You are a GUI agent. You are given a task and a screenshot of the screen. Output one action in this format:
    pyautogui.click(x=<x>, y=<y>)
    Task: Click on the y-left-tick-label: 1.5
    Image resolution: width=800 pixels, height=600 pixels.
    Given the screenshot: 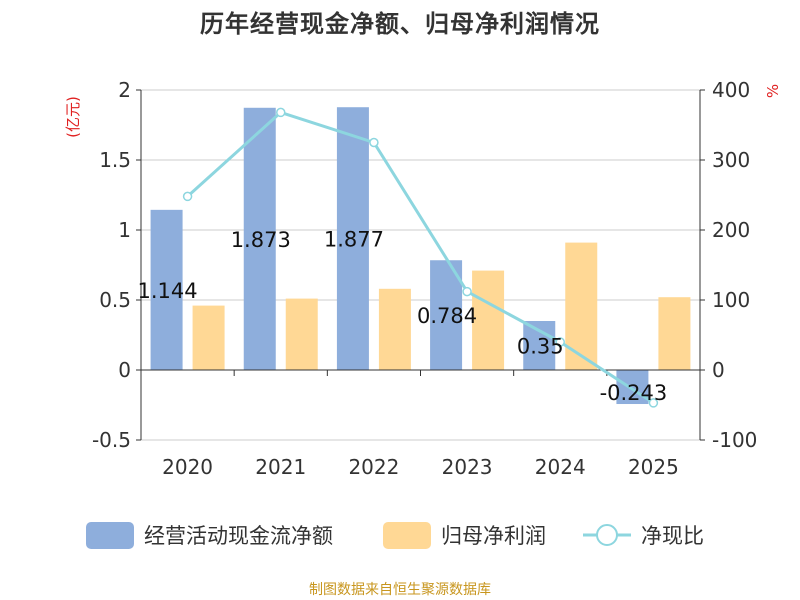 What is the action you would take?
    pyautogui.click(x=115, y=160)
    